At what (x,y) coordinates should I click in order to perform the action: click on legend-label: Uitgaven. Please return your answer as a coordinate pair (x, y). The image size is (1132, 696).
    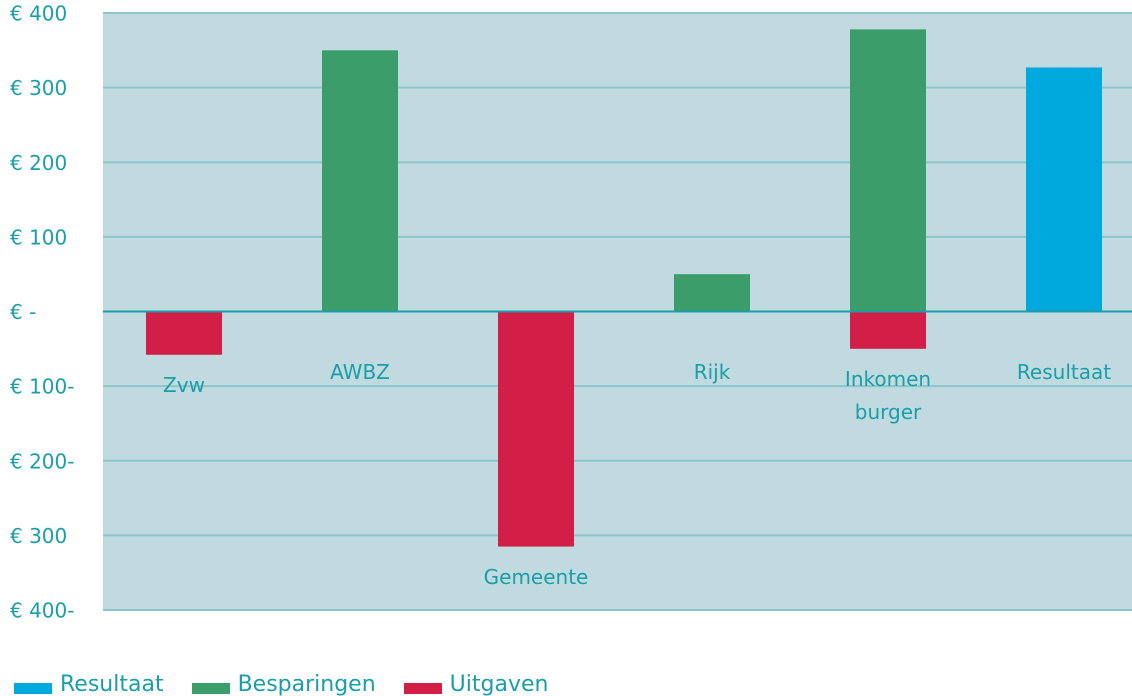
    Looking at the image, I should click on (499, 684).